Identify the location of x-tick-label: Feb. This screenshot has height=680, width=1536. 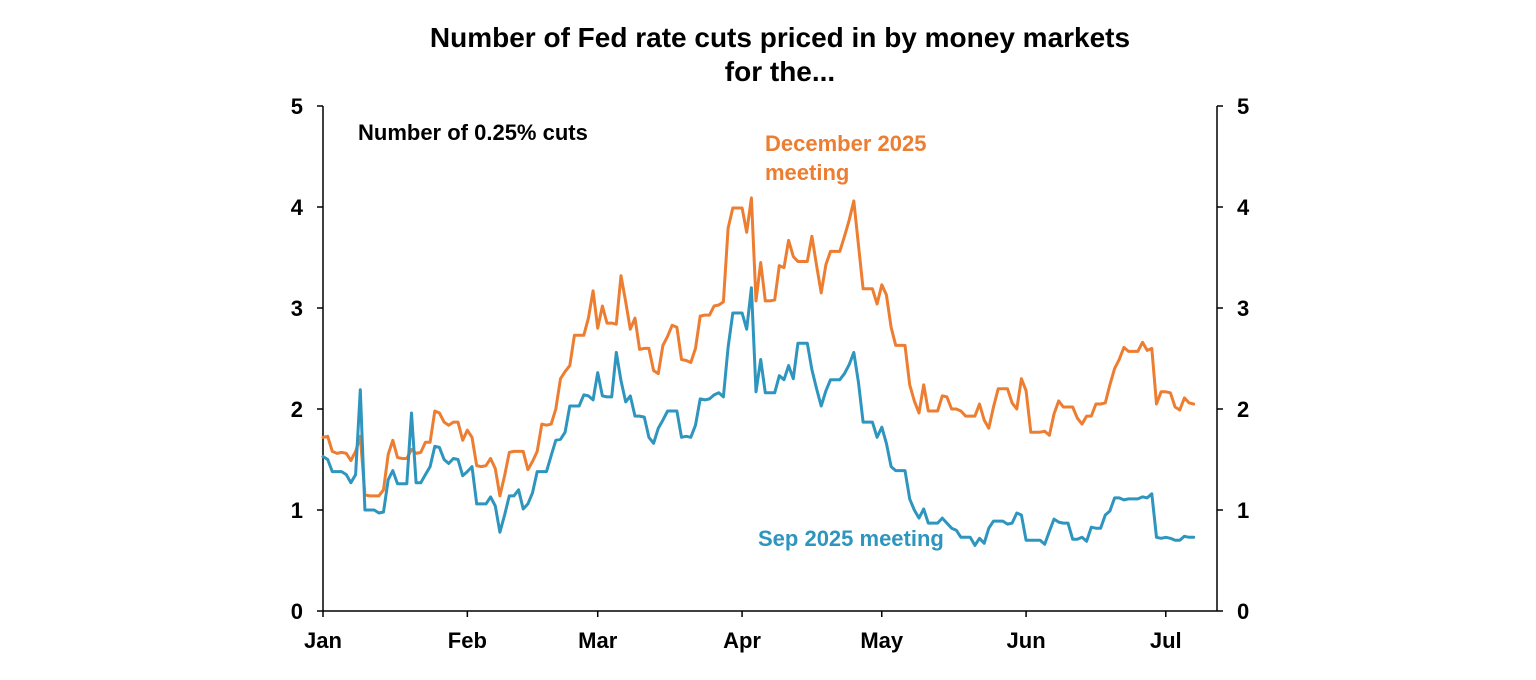
(467, 640).